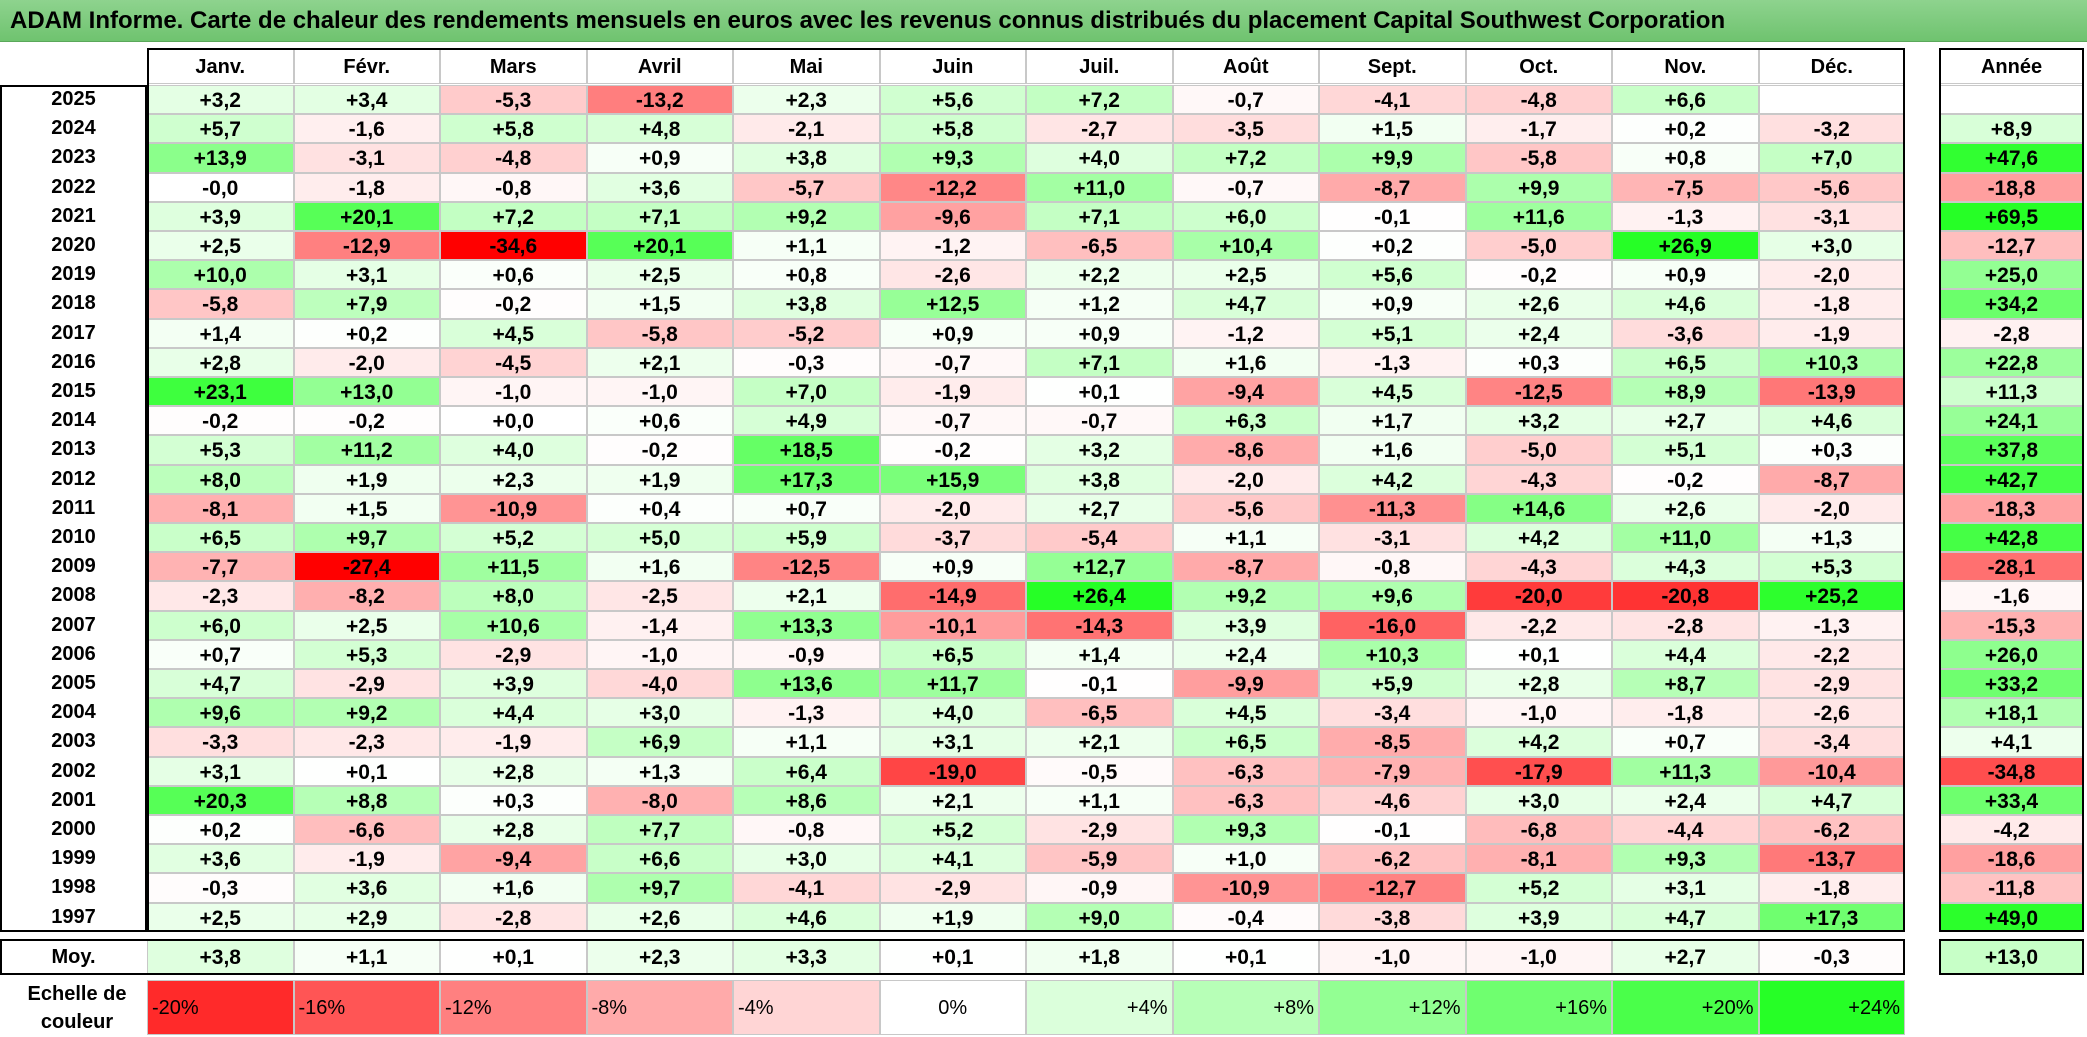 Image resolution: width=2087 pixels, height=1037 pixels. What do you see at coordinates (659, 830) in the screenshot?
I see `heatmap-cell: +7,7` at bounding box center [659, 830].